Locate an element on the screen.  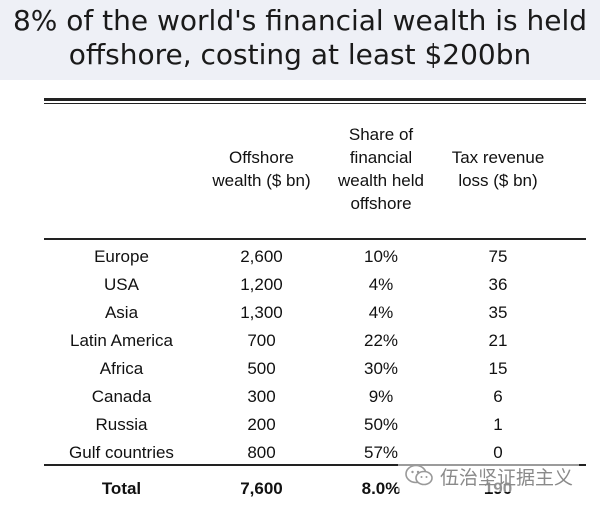
table-top-rule is located at coordinates (315, 99).